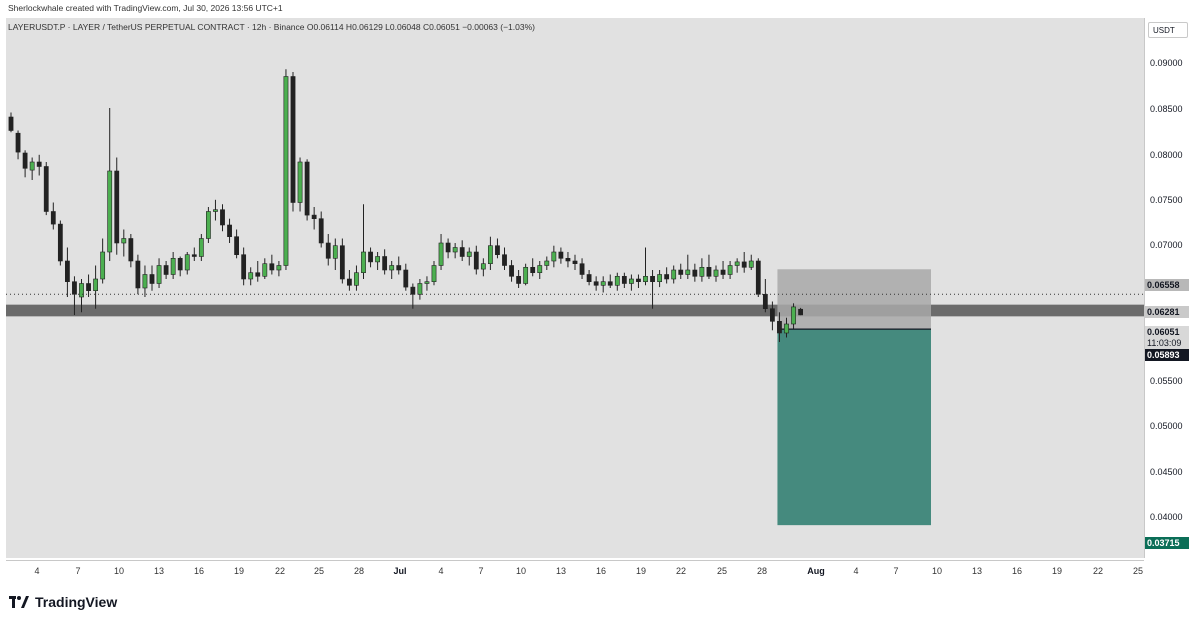 The image size is (1200, 622). Describe the element at coordinates (575, 570) in the screenshot. I see `time-axis` at that location.